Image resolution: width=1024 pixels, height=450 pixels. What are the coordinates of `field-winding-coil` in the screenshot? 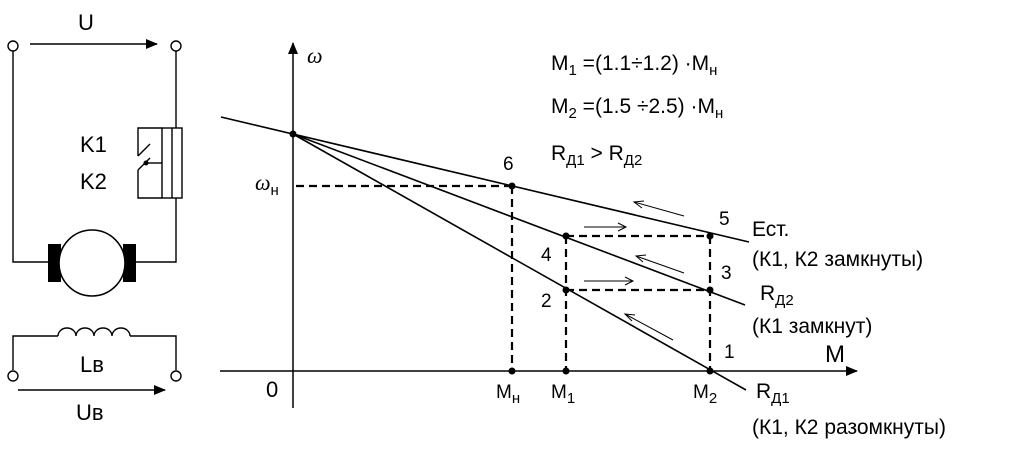 It's located at (94, 332).